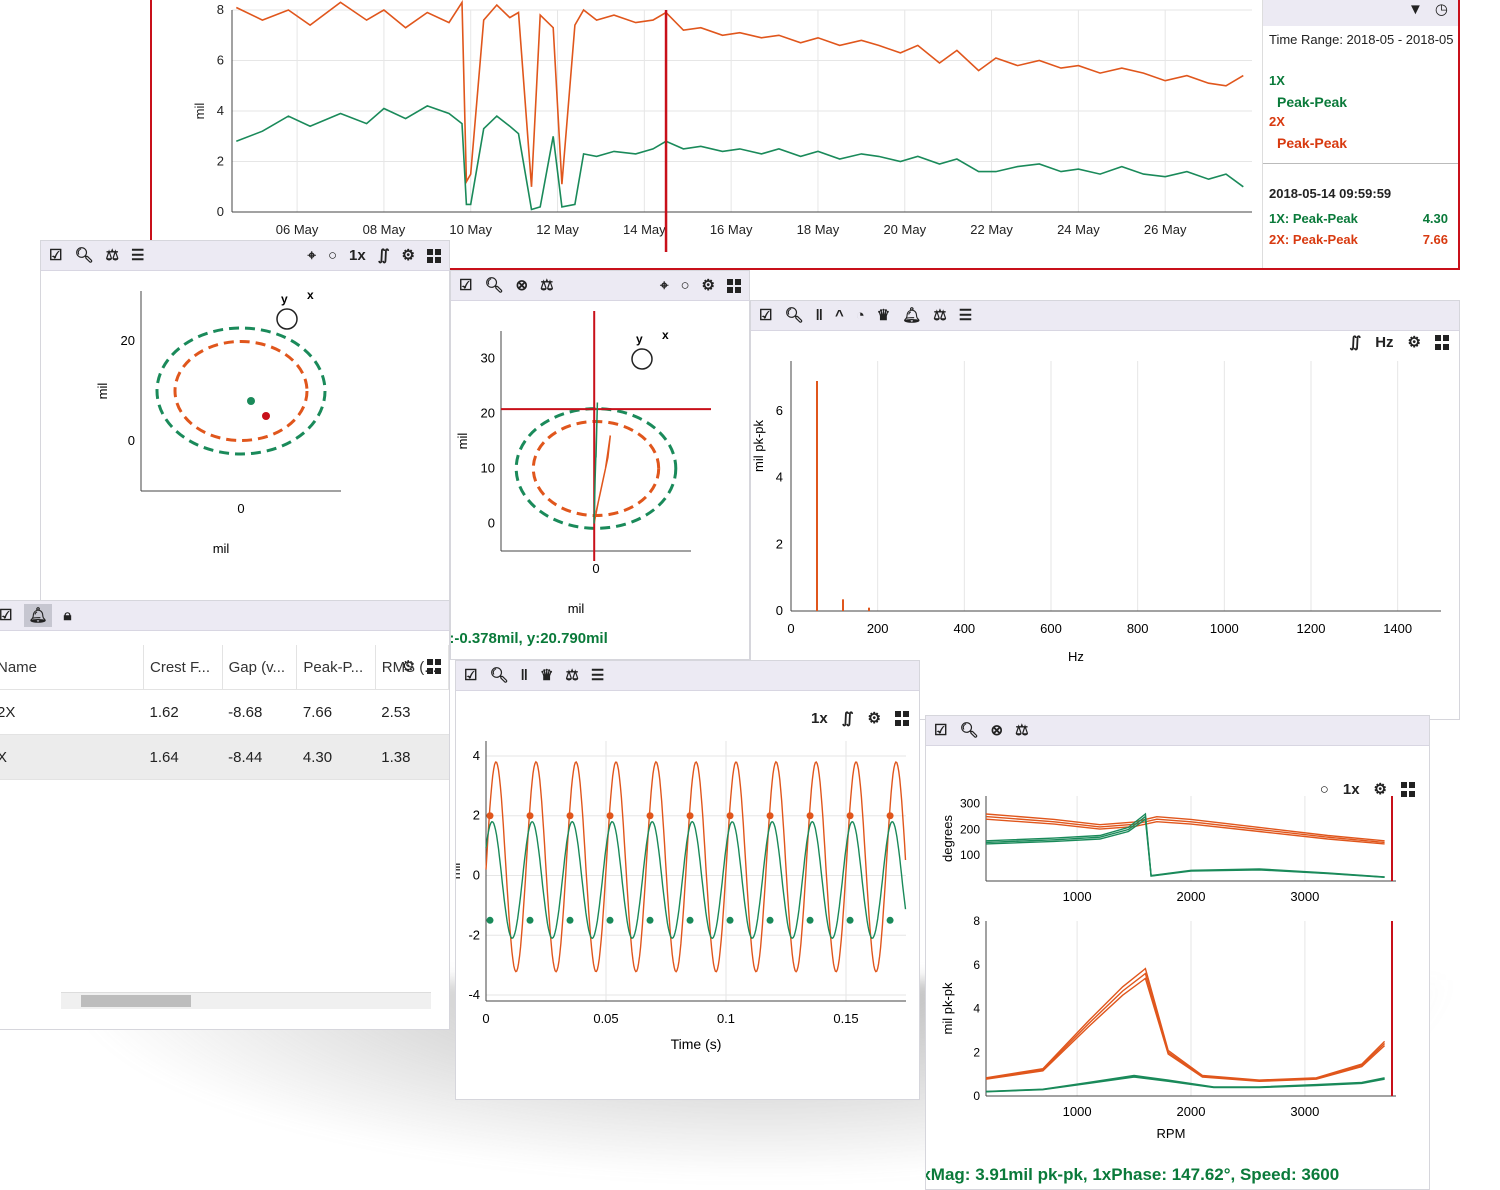  Describe the element at coordinates (1312, 143) in the screenshot. I see `legend-2x-label: Peak-Peak` at that location.